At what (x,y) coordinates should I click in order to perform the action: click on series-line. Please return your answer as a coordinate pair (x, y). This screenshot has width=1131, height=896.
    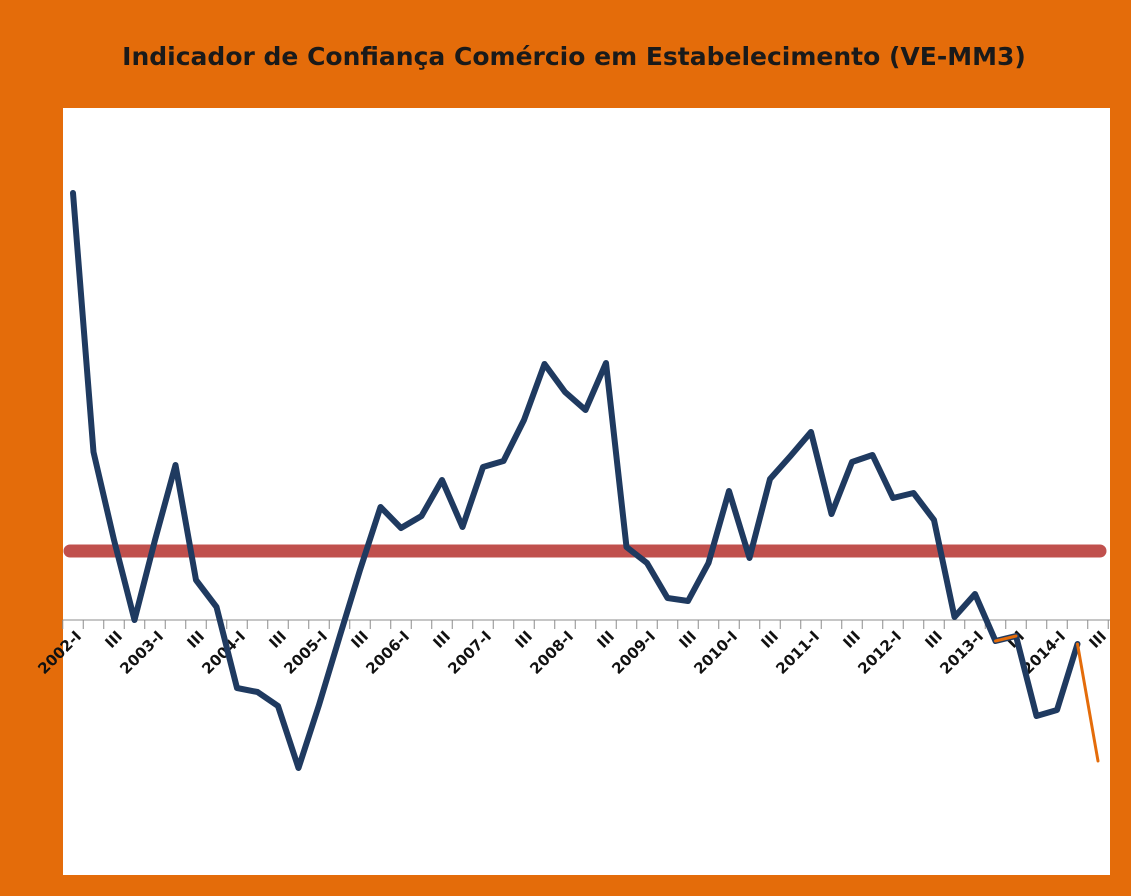
    Looking at the image, I should click on (1047, 698).